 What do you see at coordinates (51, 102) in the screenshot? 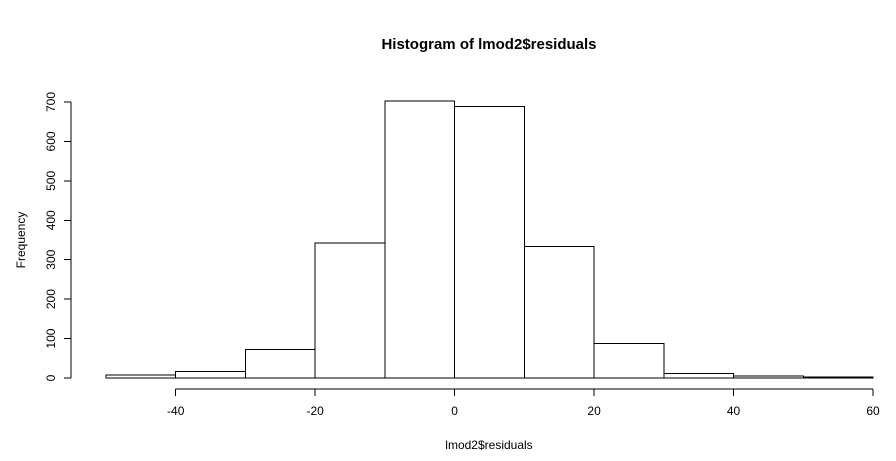
I see `y-tick-label: 700` at bounding box center [51, 102].